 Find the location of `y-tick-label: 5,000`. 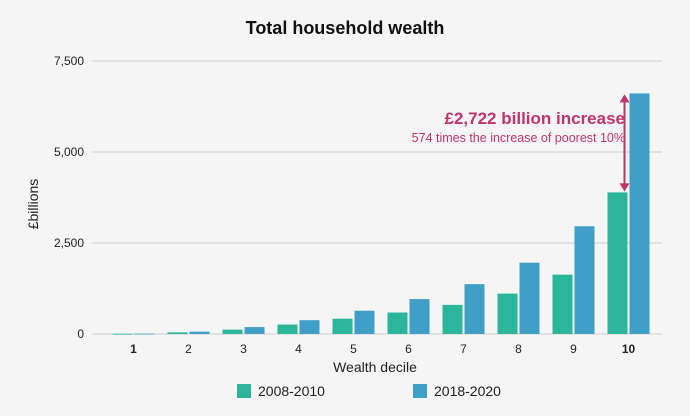

y-tick-label: 5,000 is located at coordinates (69, 152).